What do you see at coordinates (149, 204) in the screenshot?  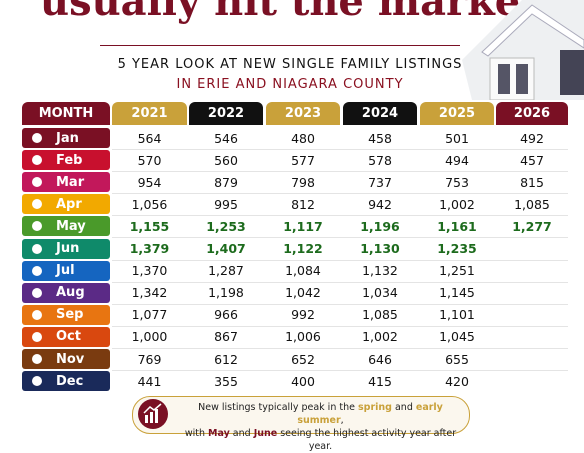 I see `value-cell: 1,056` at bounding box center [149, 204].